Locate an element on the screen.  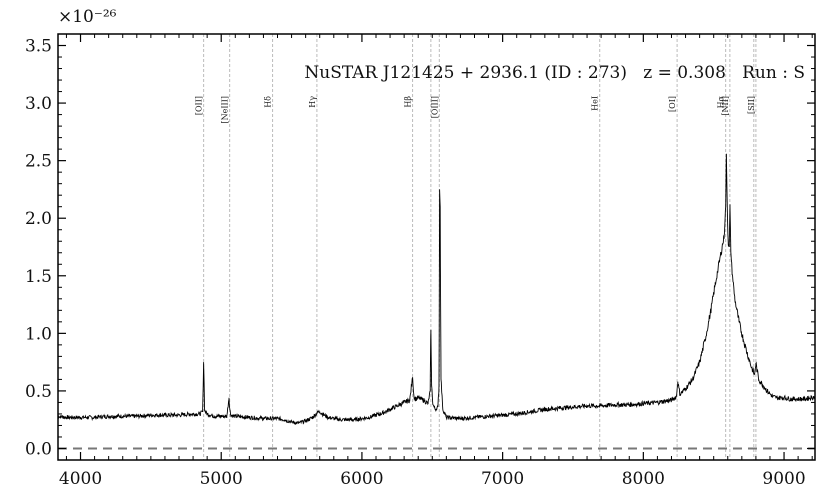
emission-line-label: [OI] is located at coordinates (672, 104).